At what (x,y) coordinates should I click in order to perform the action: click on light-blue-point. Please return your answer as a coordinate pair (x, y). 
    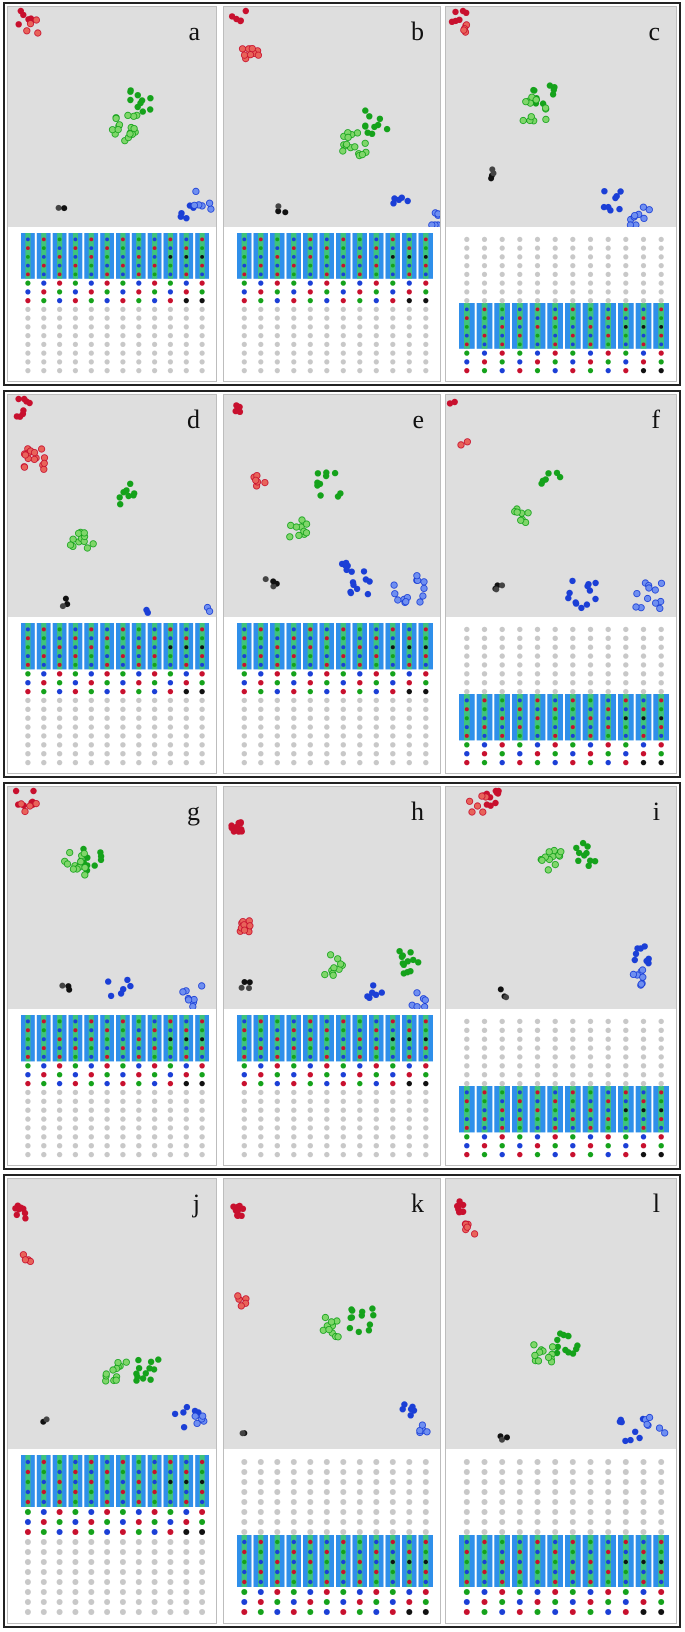
    Looking at the image, I should click on (650, 1417).